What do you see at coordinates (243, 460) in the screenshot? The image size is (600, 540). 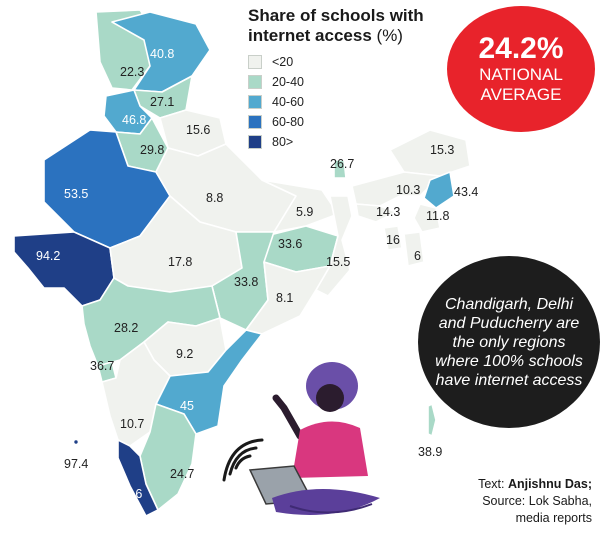 I see `wifi-icon` at bounding box center [243, 460].